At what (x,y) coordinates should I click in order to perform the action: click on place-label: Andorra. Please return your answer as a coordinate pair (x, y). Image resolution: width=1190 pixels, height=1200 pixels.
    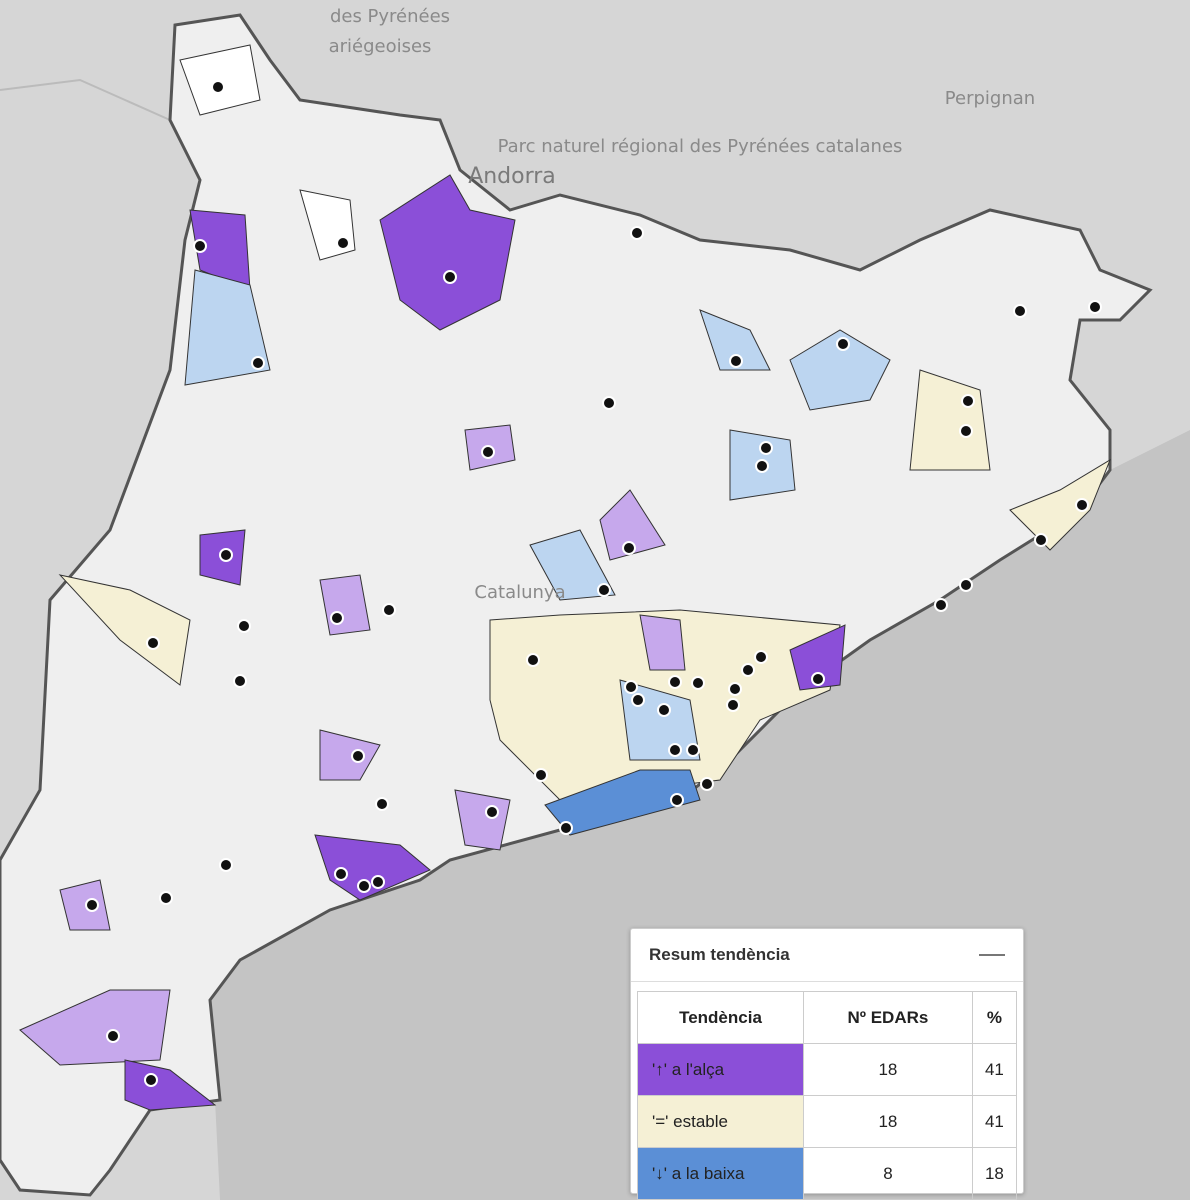
    Looking at the image, I should click on (512, 176).